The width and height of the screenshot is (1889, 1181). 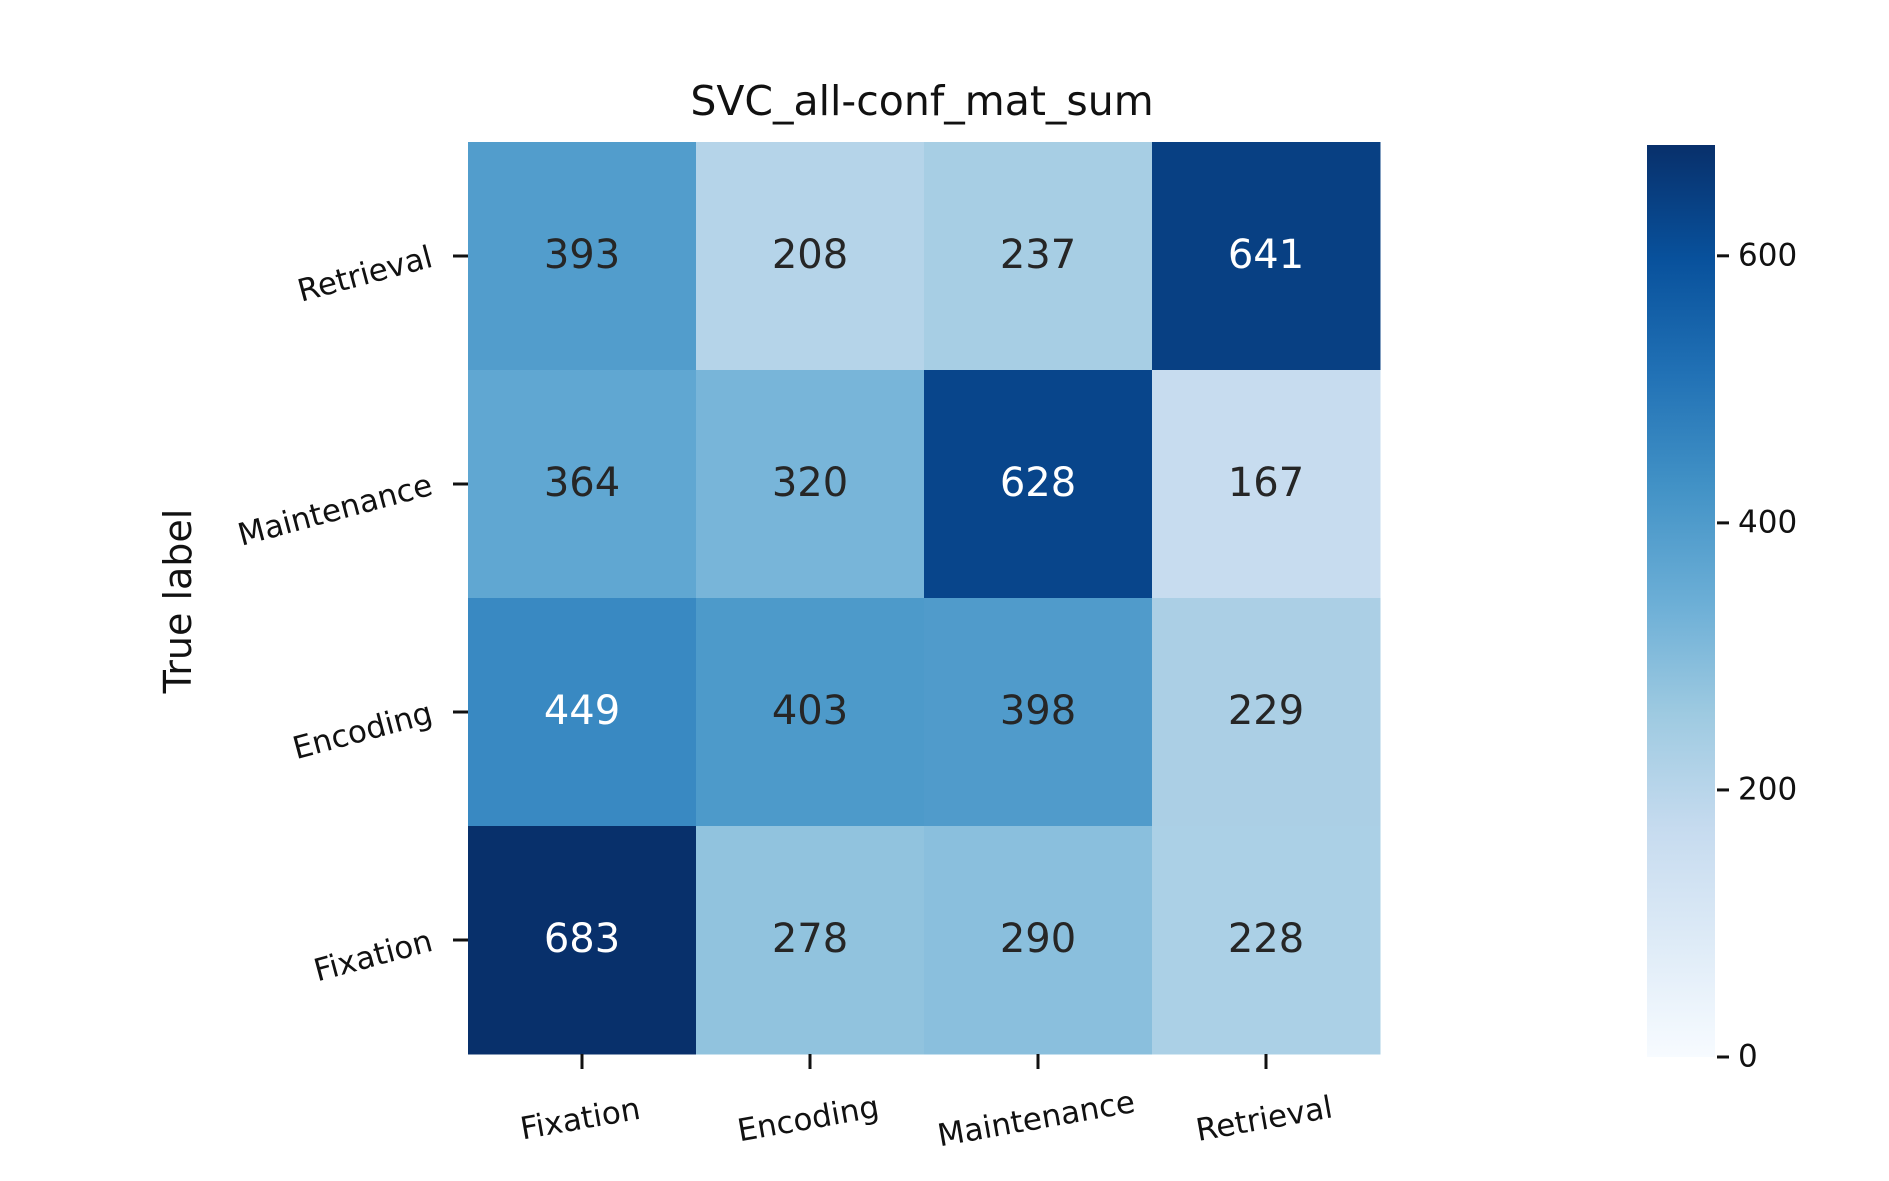 I want to click on heatmap-value-label: 320, so click(x=810, y=483).